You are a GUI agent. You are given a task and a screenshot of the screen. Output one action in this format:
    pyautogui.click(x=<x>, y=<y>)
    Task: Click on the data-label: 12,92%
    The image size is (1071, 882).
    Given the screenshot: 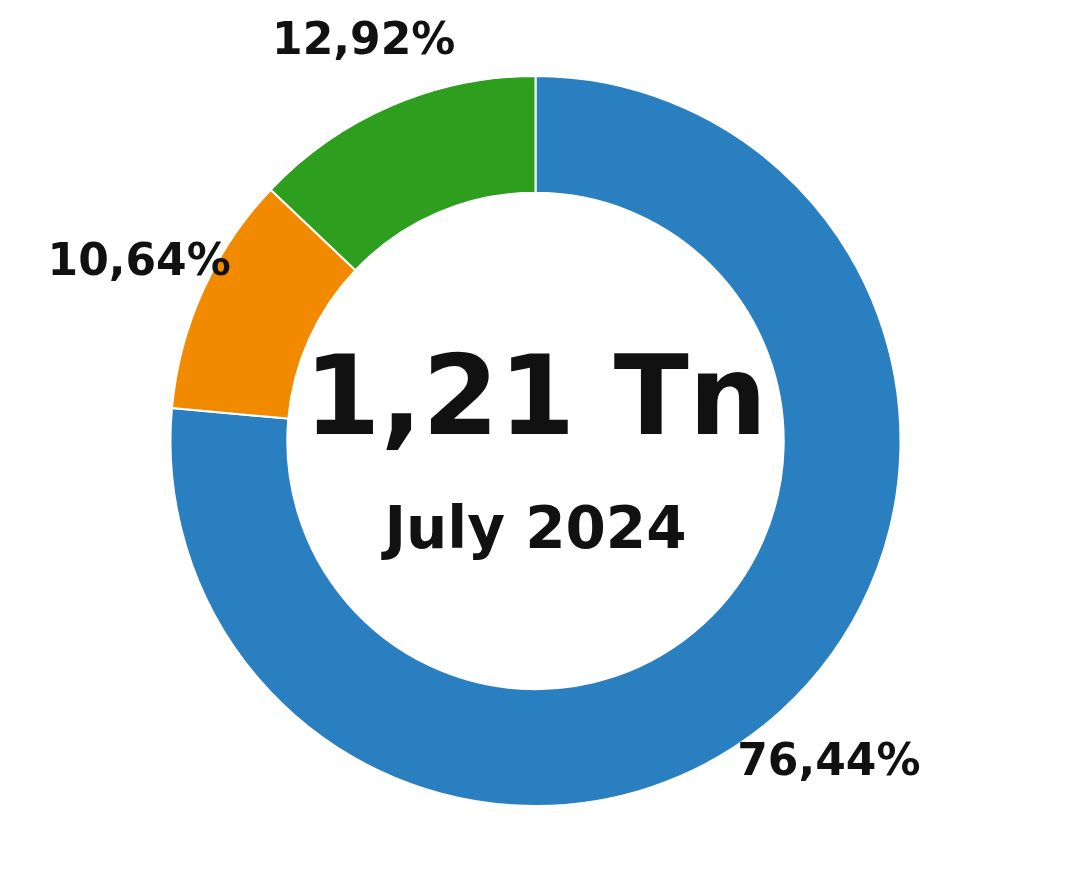 What is the action you would take?
    pyautogui.click(x=364, y=39)
    